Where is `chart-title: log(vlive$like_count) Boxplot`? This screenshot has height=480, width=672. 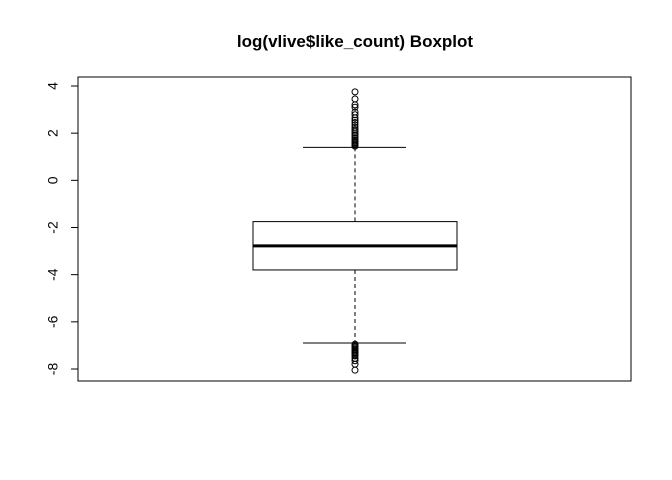
chart-title: log(vlive$like_count) Boxplot is located at coordinates (355, 41).